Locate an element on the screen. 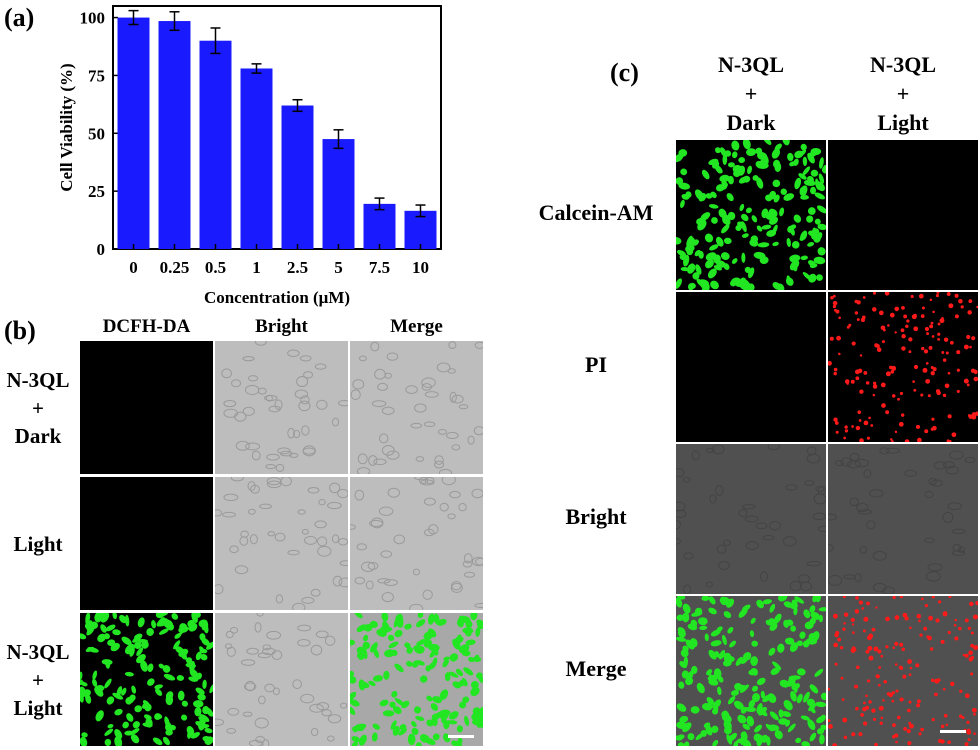 Image resolution: width=980 pixels, height=750 pixels. row-label-line: Light is located at coordinates (38, 543).